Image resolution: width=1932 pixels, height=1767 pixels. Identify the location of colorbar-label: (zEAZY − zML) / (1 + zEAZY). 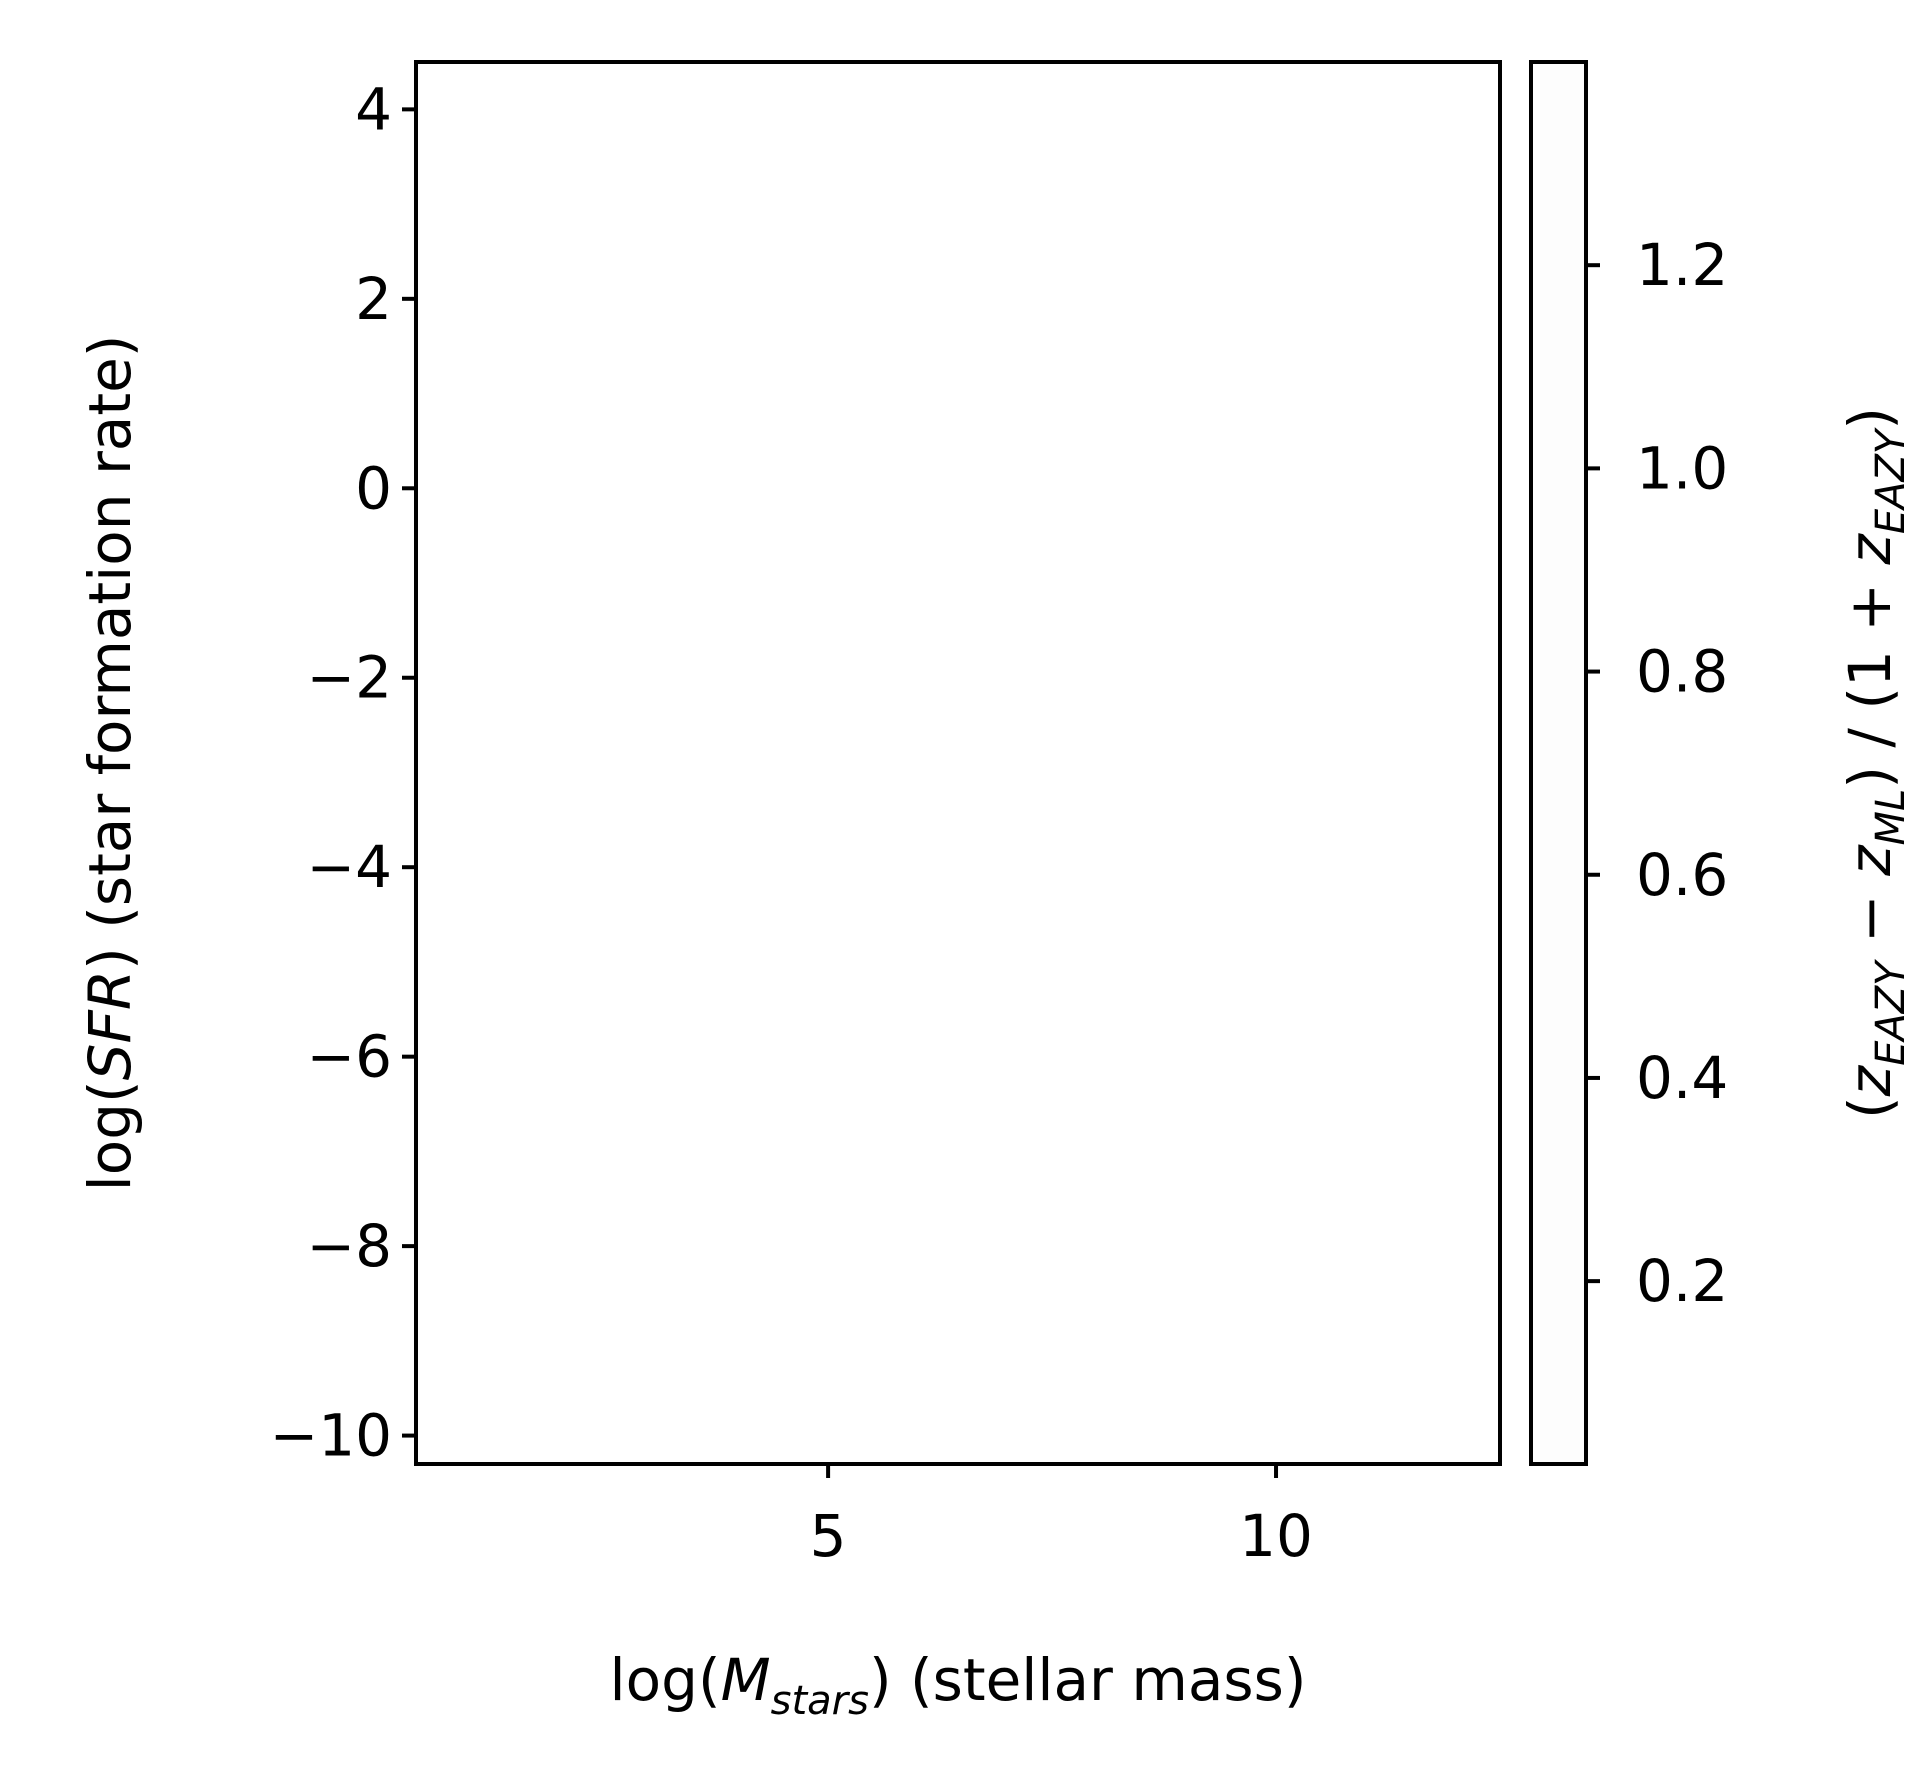
(1875, 763).